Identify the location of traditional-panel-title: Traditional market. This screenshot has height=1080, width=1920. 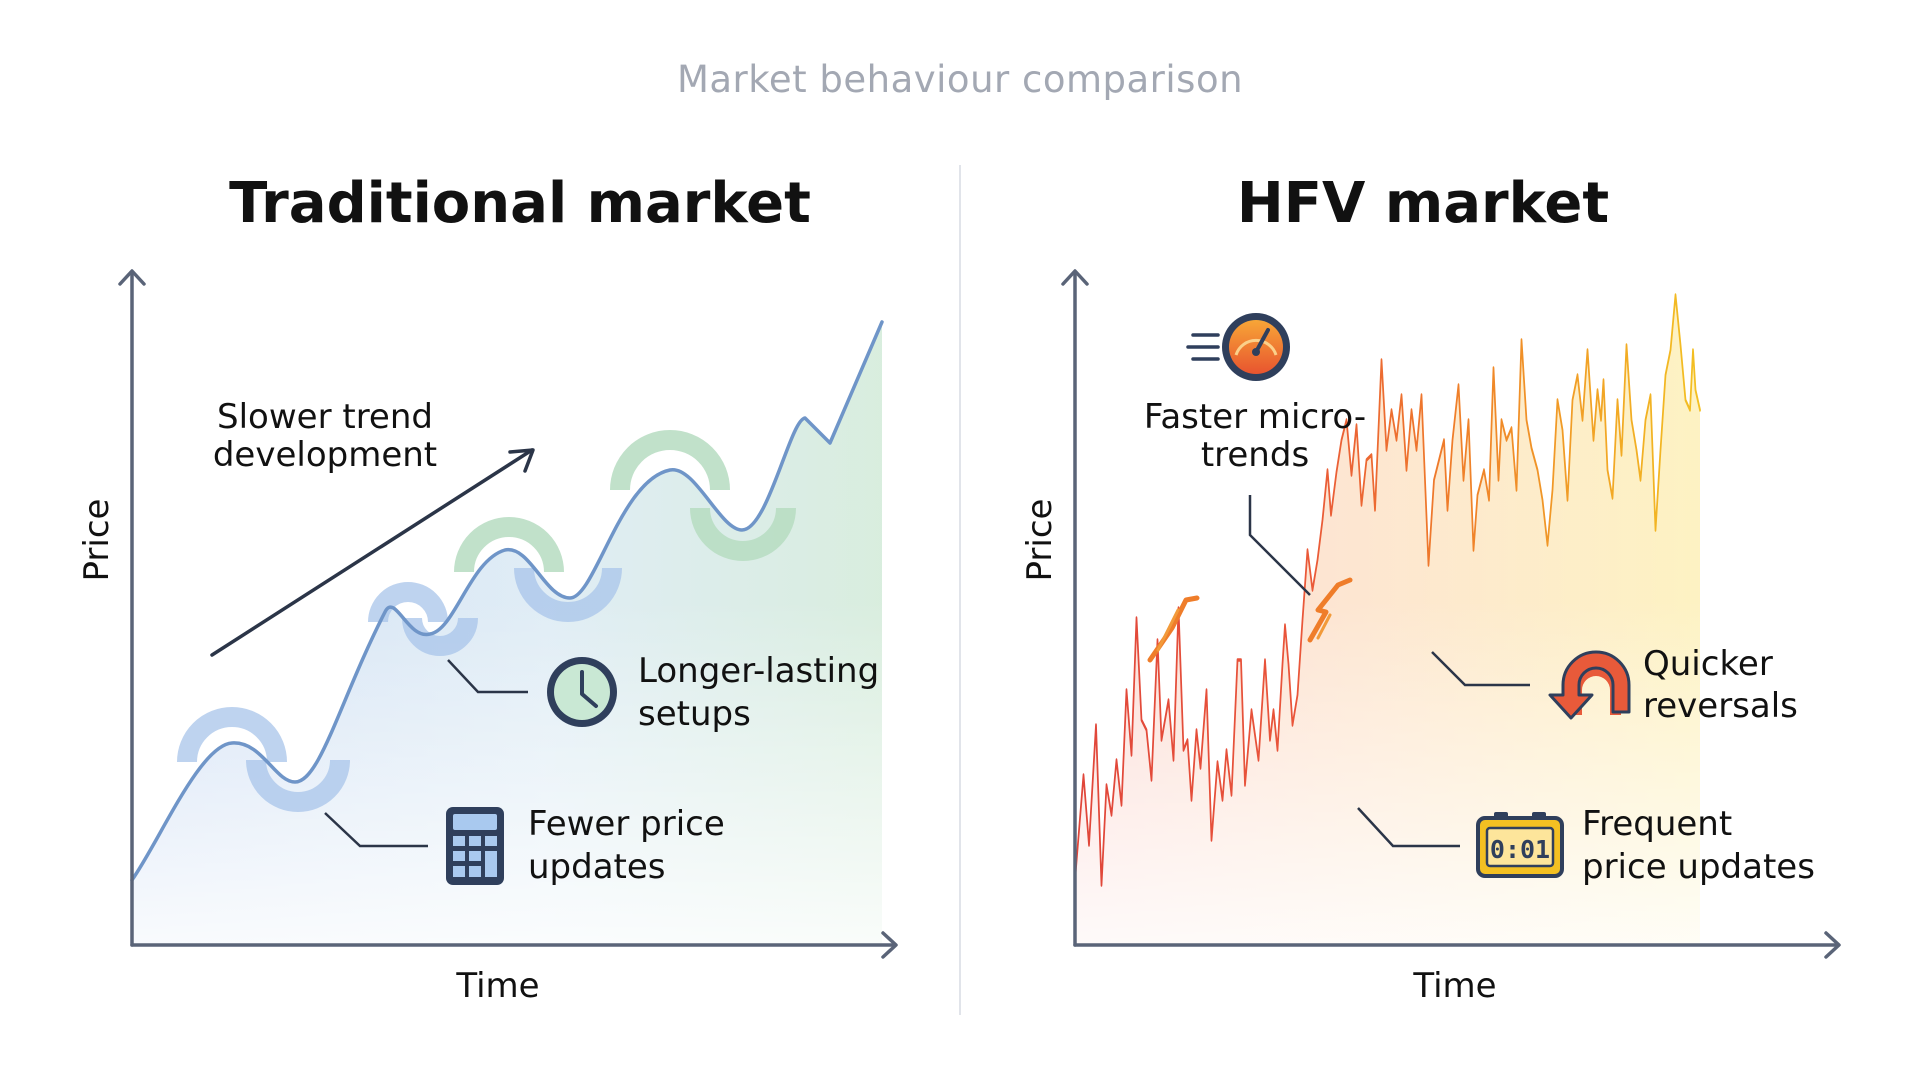
(520, 203).